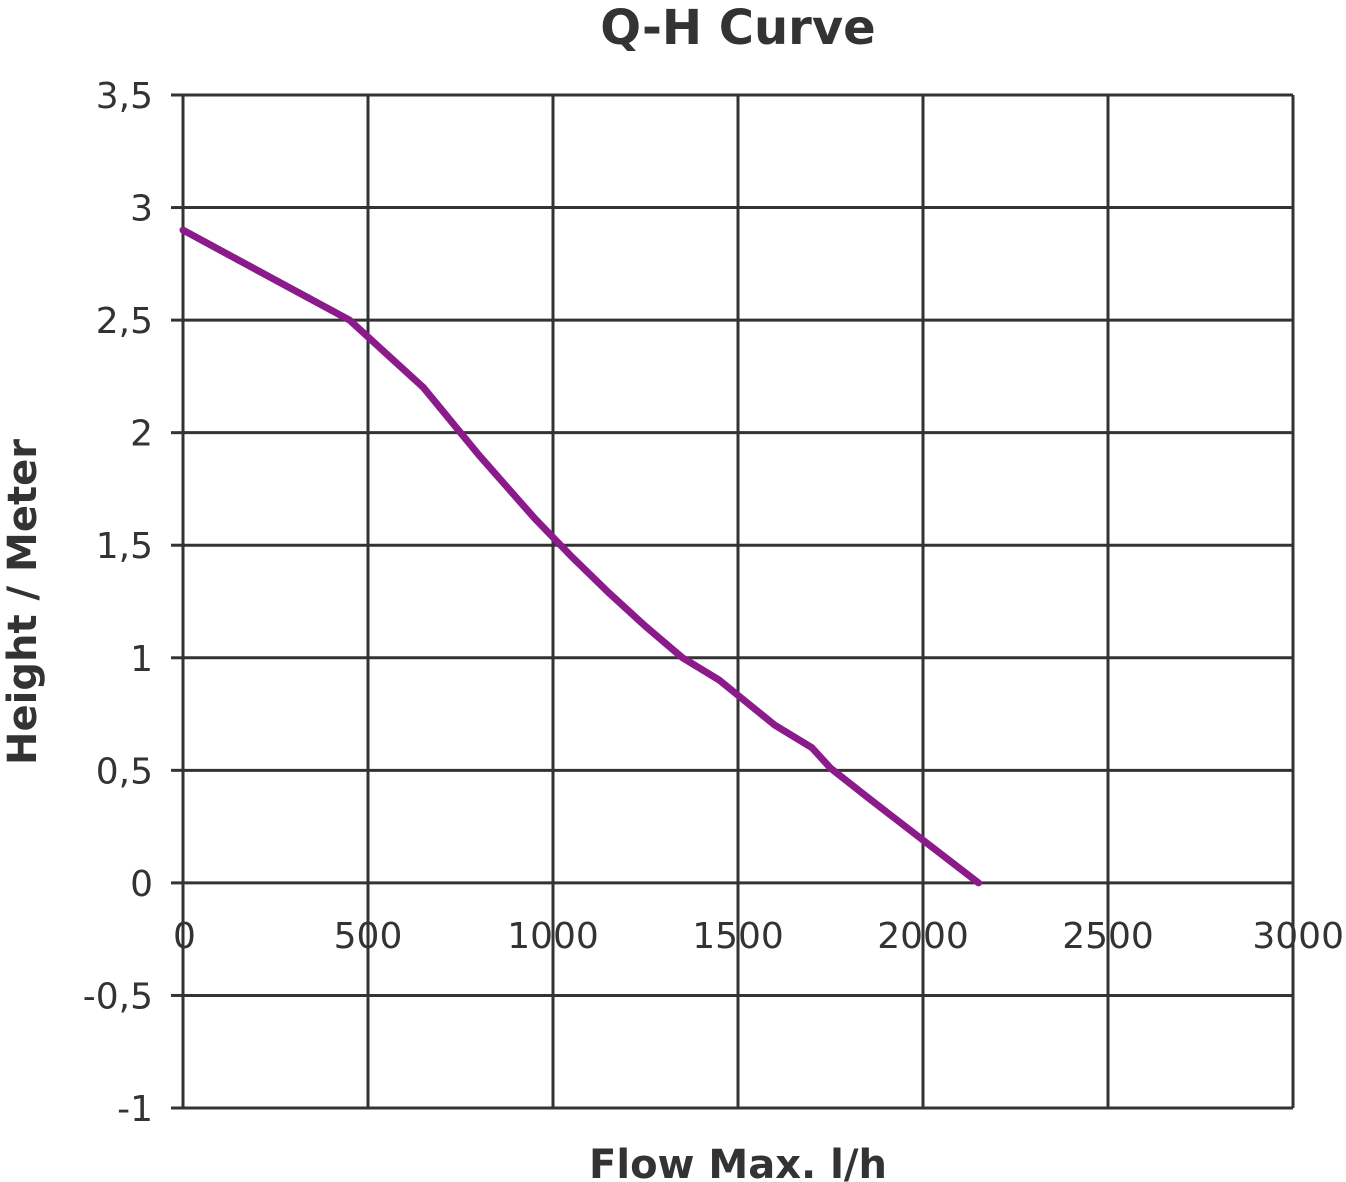 Image resolution: width=1346 pixels, height=1182 pixels. What do you see at coordinates (368, 936) in the screenshot?
I see `x-tick-label: 500` at bounding box center [368, 936].